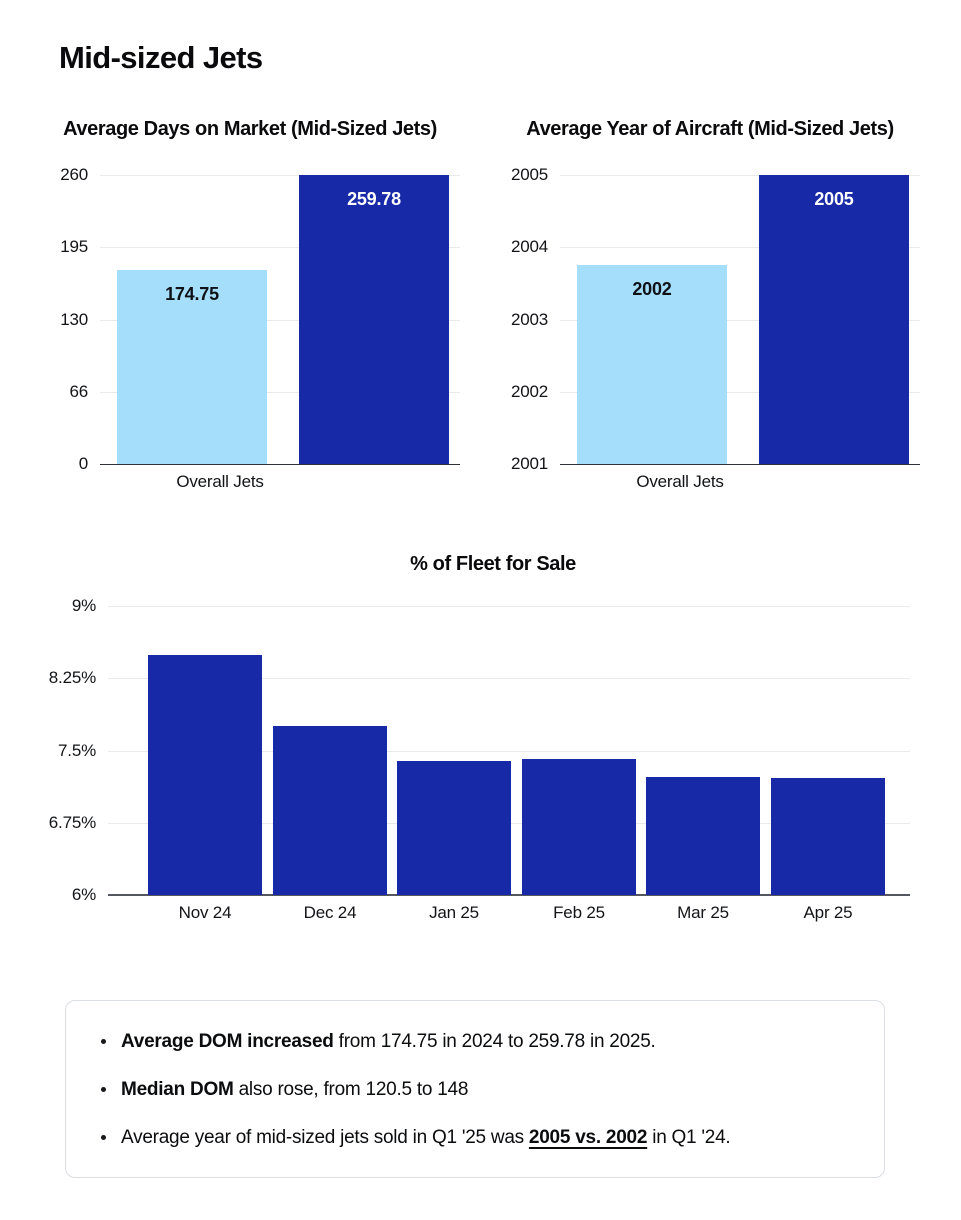 The height and width of the screenshot is (1220, 961). What do you see at coordinates (529, 391) in the screenshot?
I see `y-tick-label: 2002` at bounding box center [529, 391].